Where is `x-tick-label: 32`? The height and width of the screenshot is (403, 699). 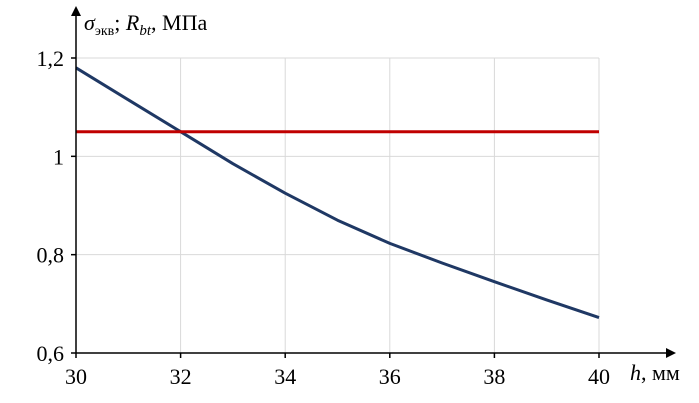 x-tick-label: 32 is located at coordinates (181, 376).